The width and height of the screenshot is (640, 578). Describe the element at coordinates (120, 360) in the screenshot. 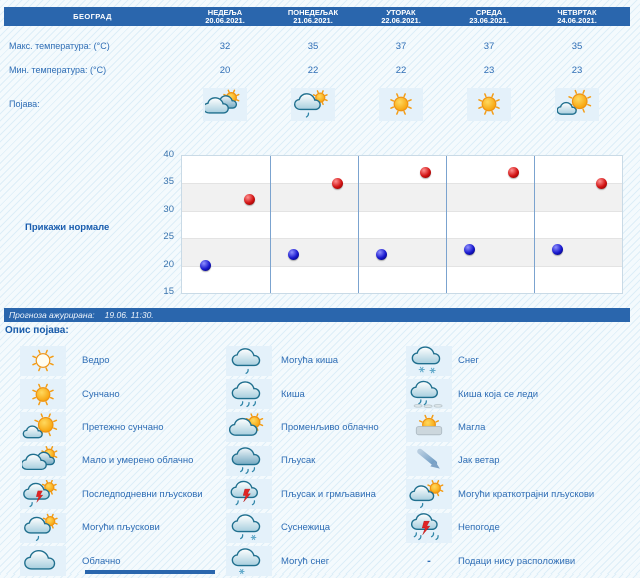

I see `legend-item: Ведро` at that location.